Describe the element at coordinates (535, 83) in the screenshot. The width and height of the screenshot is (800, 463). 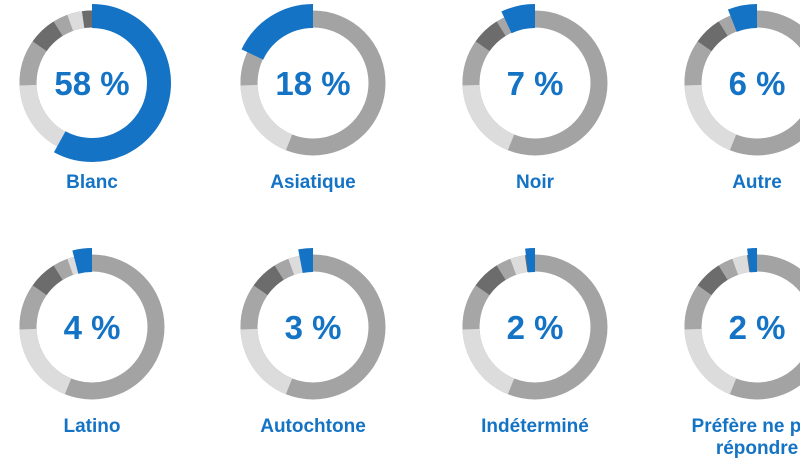
I see `percent-label: 7 %` at that location.